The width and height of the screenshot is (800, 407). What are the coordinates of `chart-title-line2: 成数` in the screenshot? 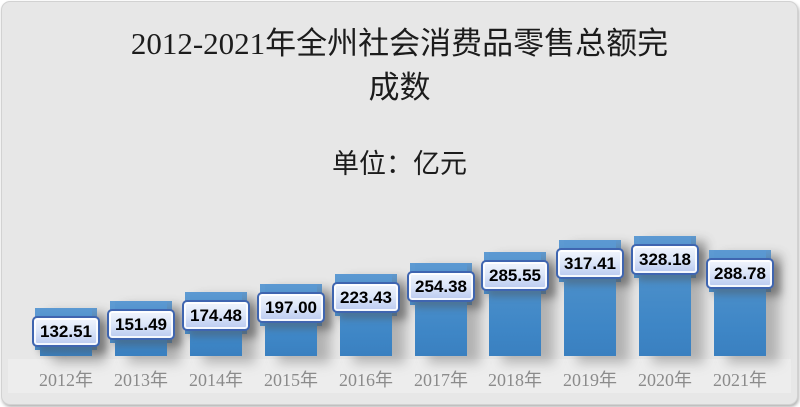 It's located at (399, 87).